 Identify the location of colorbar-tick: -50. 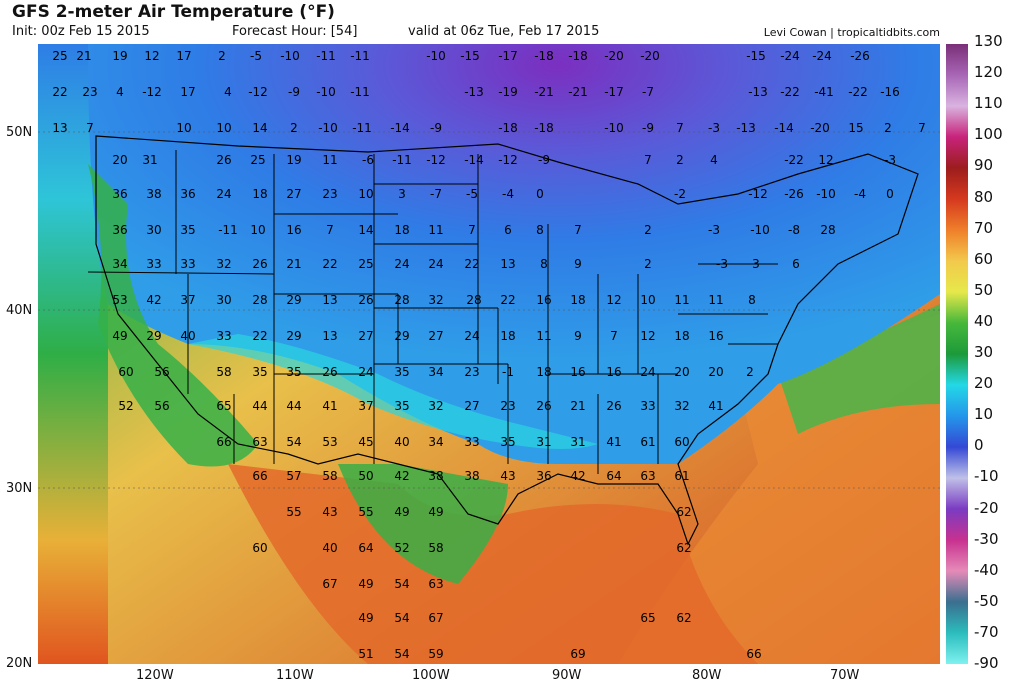
(986, 600).